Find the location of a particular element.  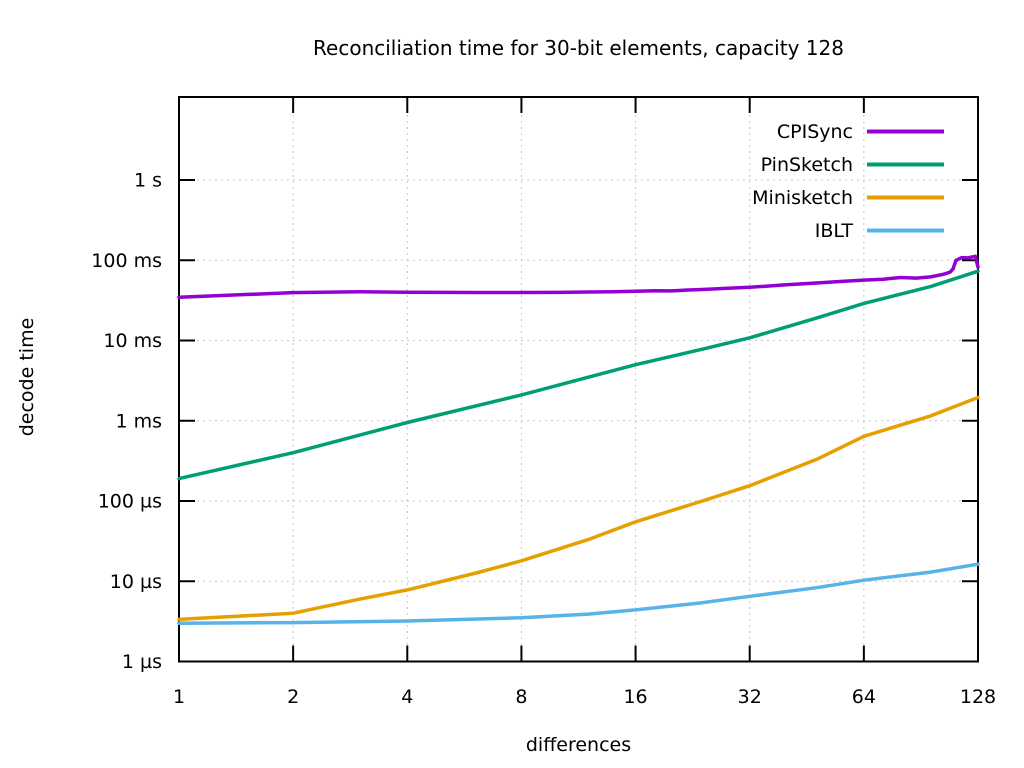

legend-label-iblt: IBLT is located at coordinates (834, 231).